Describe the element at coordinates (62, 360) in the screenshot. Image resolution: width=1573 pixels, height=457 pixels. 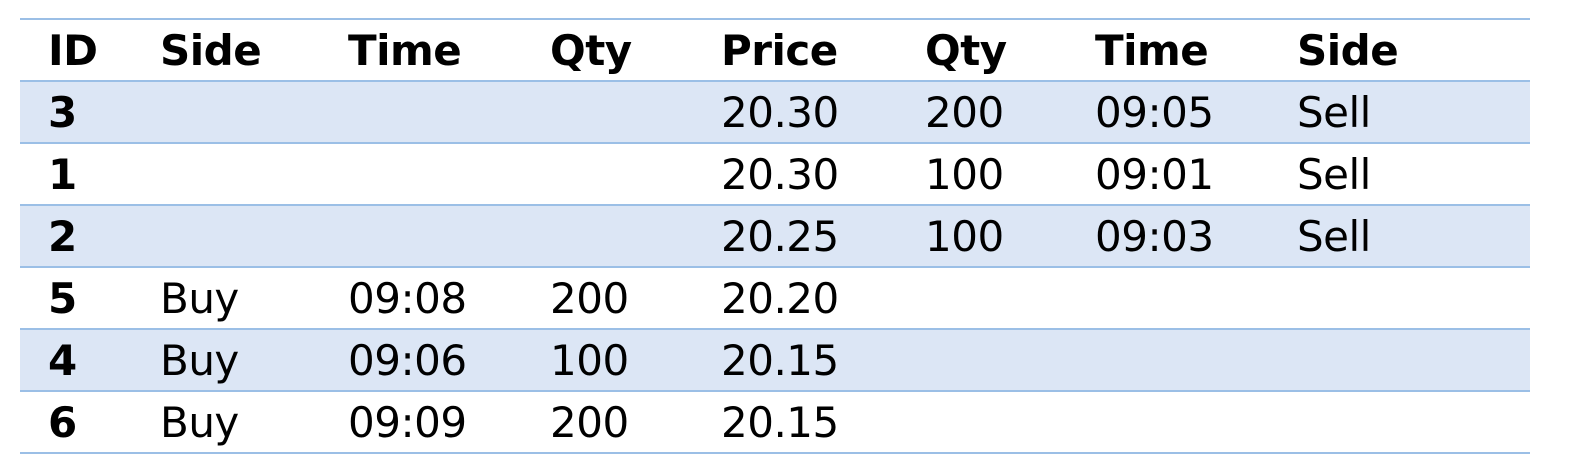
I see `cell-id: 4` at that location.